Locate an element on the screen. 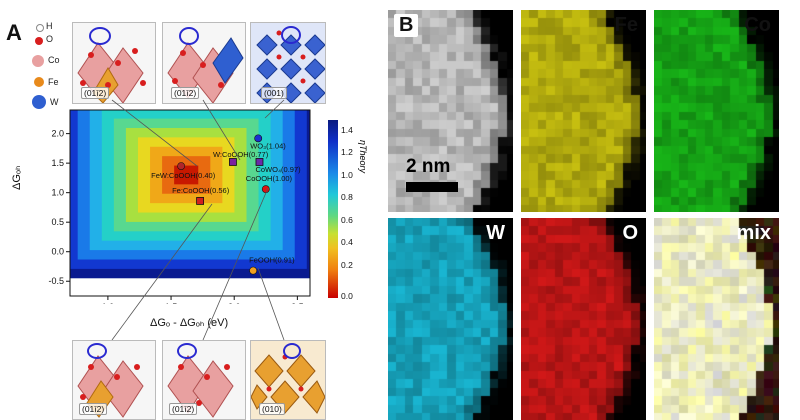 This screenshot has width=800, height=420. structure-top-2-drawing is located at coordinates (205, 70).